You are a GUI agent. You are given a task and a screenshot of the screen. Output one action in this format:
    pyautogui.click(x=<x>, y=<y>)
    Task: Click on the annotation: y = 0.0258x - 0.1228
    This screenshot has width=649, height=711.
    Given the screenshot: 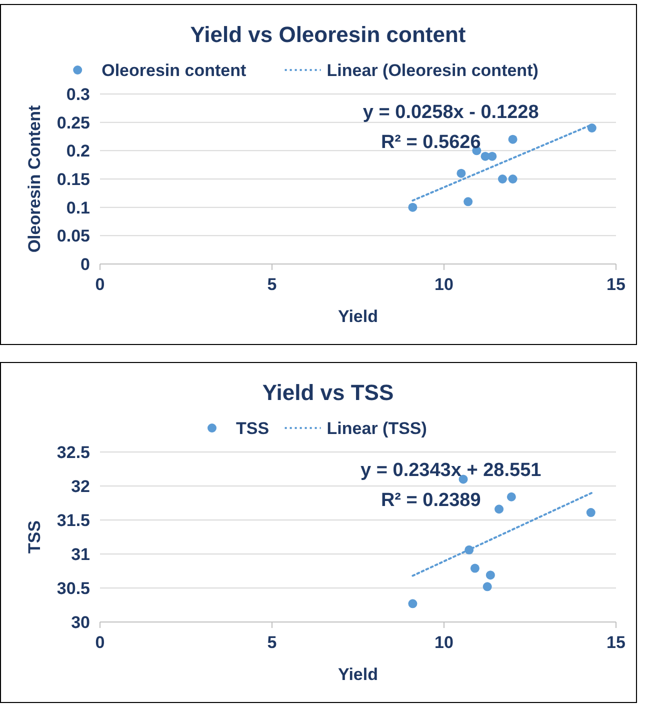 What is the action you would take?
    pyautogui.click(x=450, y=112)
    